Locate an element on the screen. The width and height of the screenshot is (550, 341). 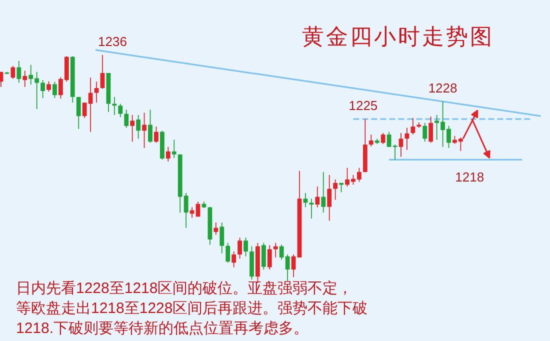
chart-title: 黄金四小时走势图 is located at coordinates (398, 37).